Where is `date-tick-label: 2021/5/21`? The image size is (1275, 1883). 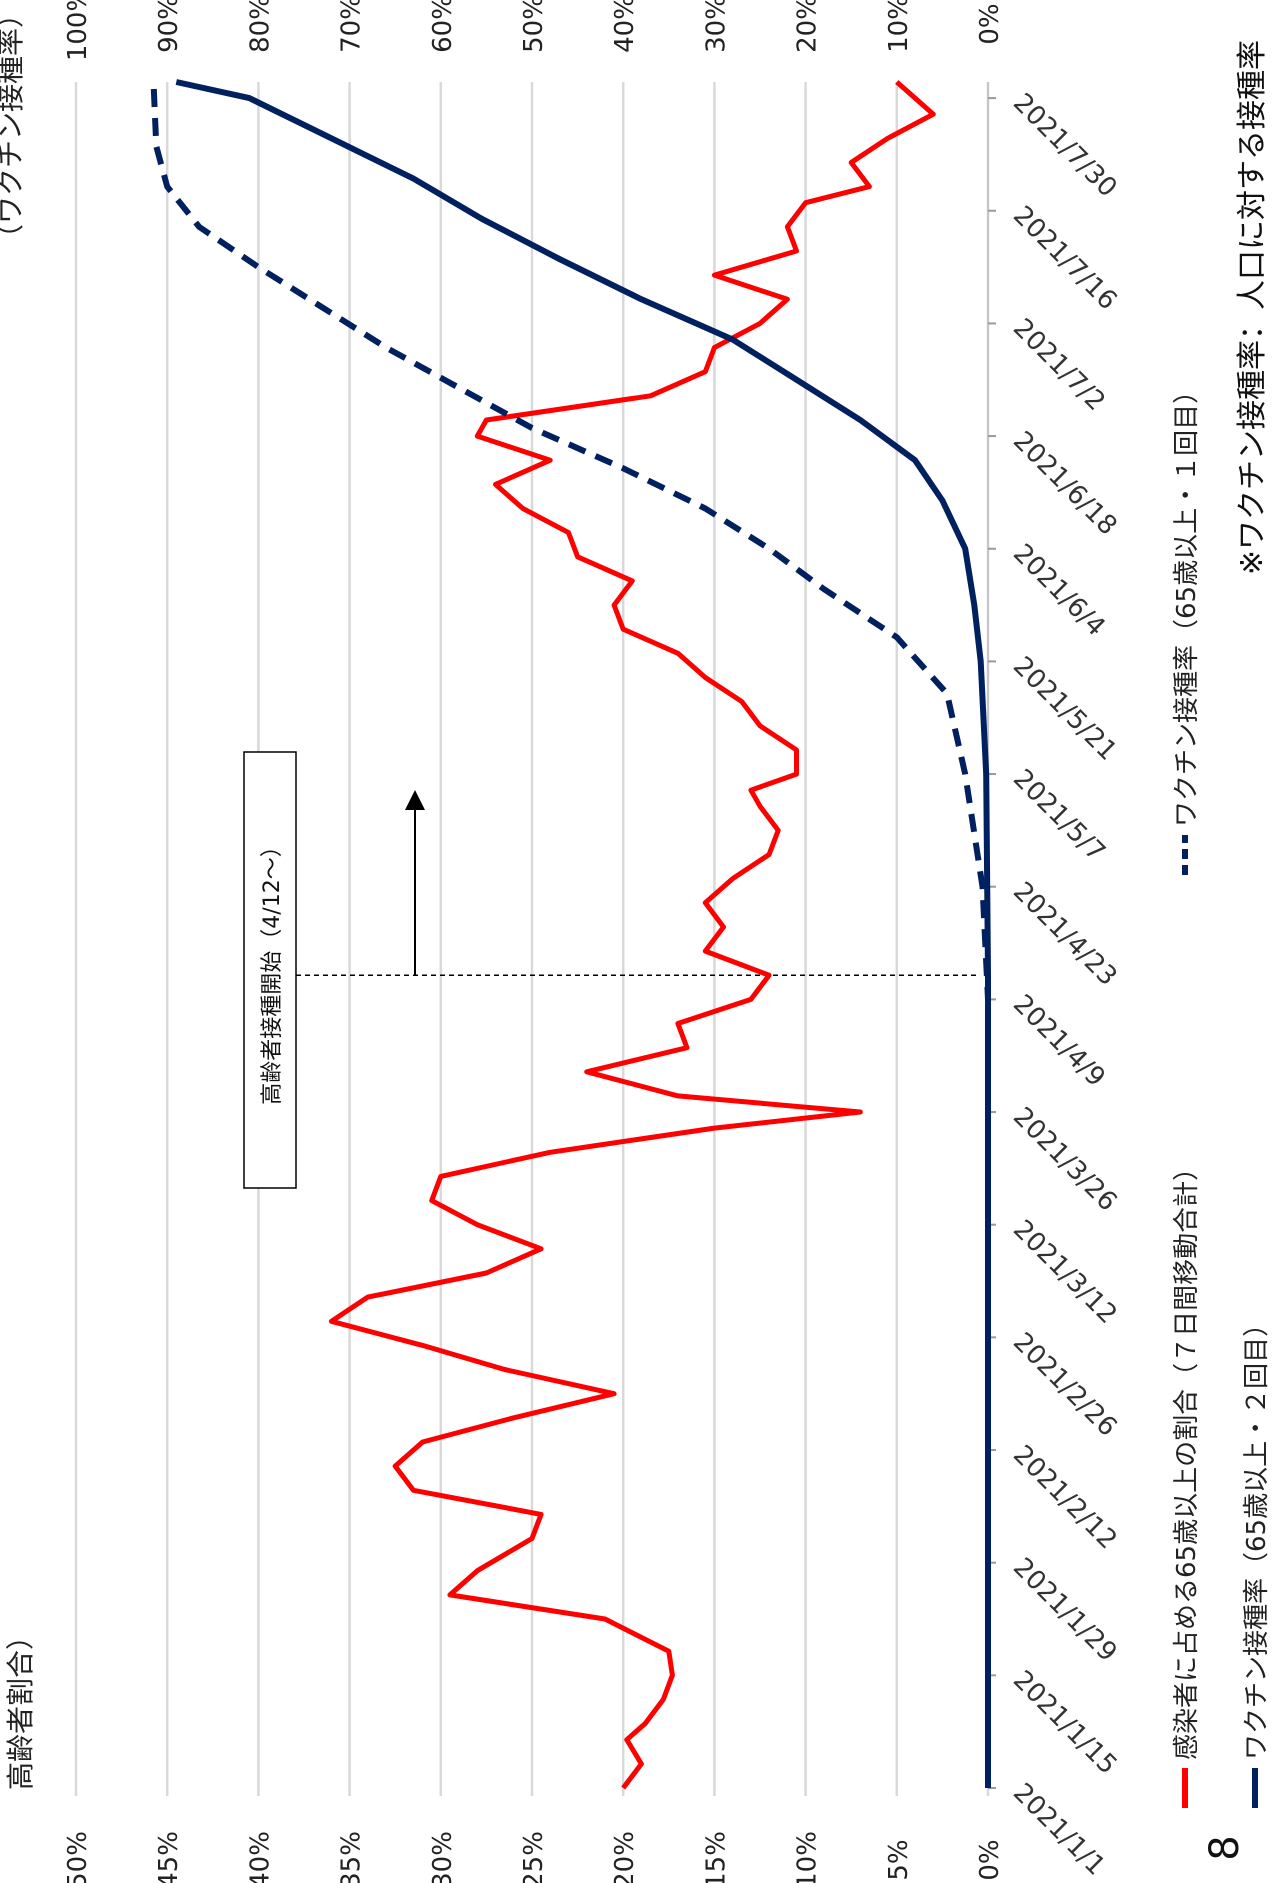 date-tick-label: 2021/5/21 is located at coordinates (1064, 708).